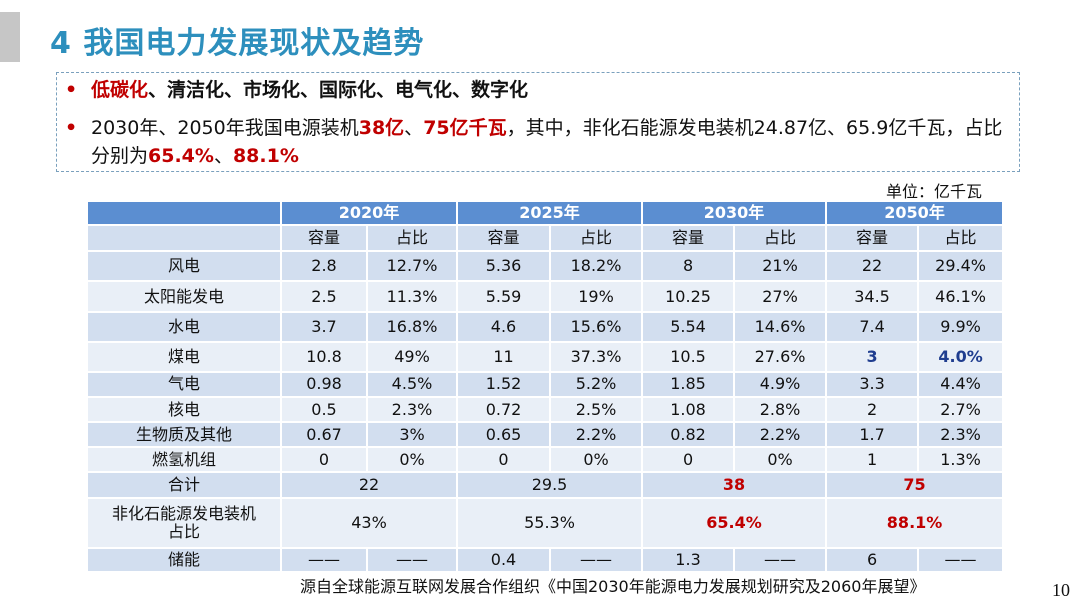 The height and width of the screenshot is (608, 1080). Describe the element at coordinates (184, 356) in the screenshot. I see `row-label: 煤电` at that location.